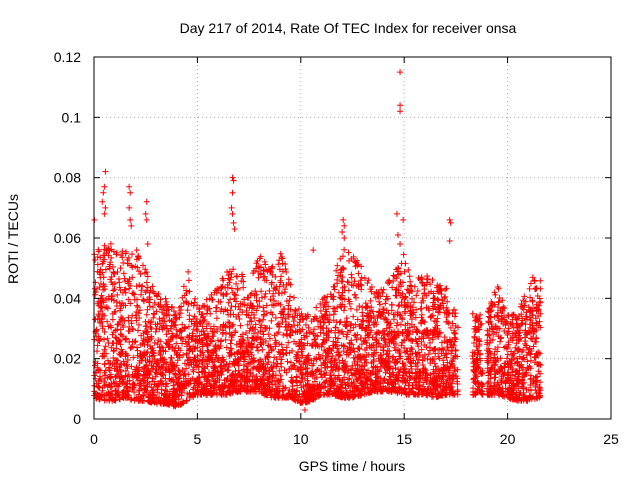  I want to click on x-tick-label: 0, so click(94, 439).